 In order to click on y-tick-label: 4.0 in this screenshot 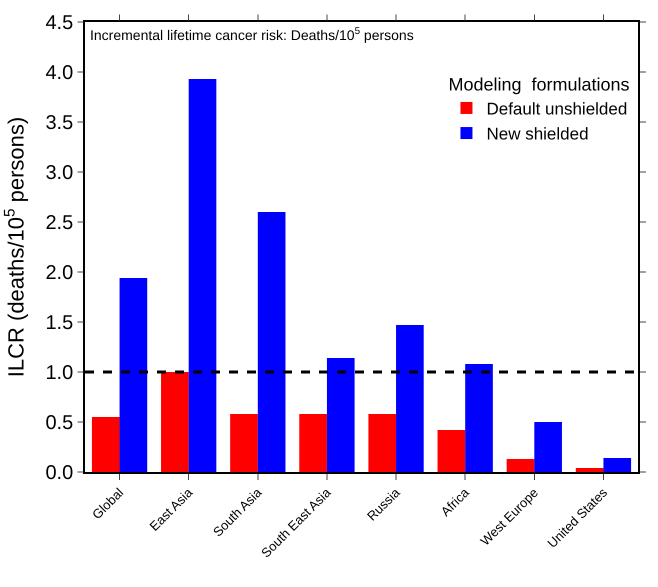, I will do `click(59, 73)`.